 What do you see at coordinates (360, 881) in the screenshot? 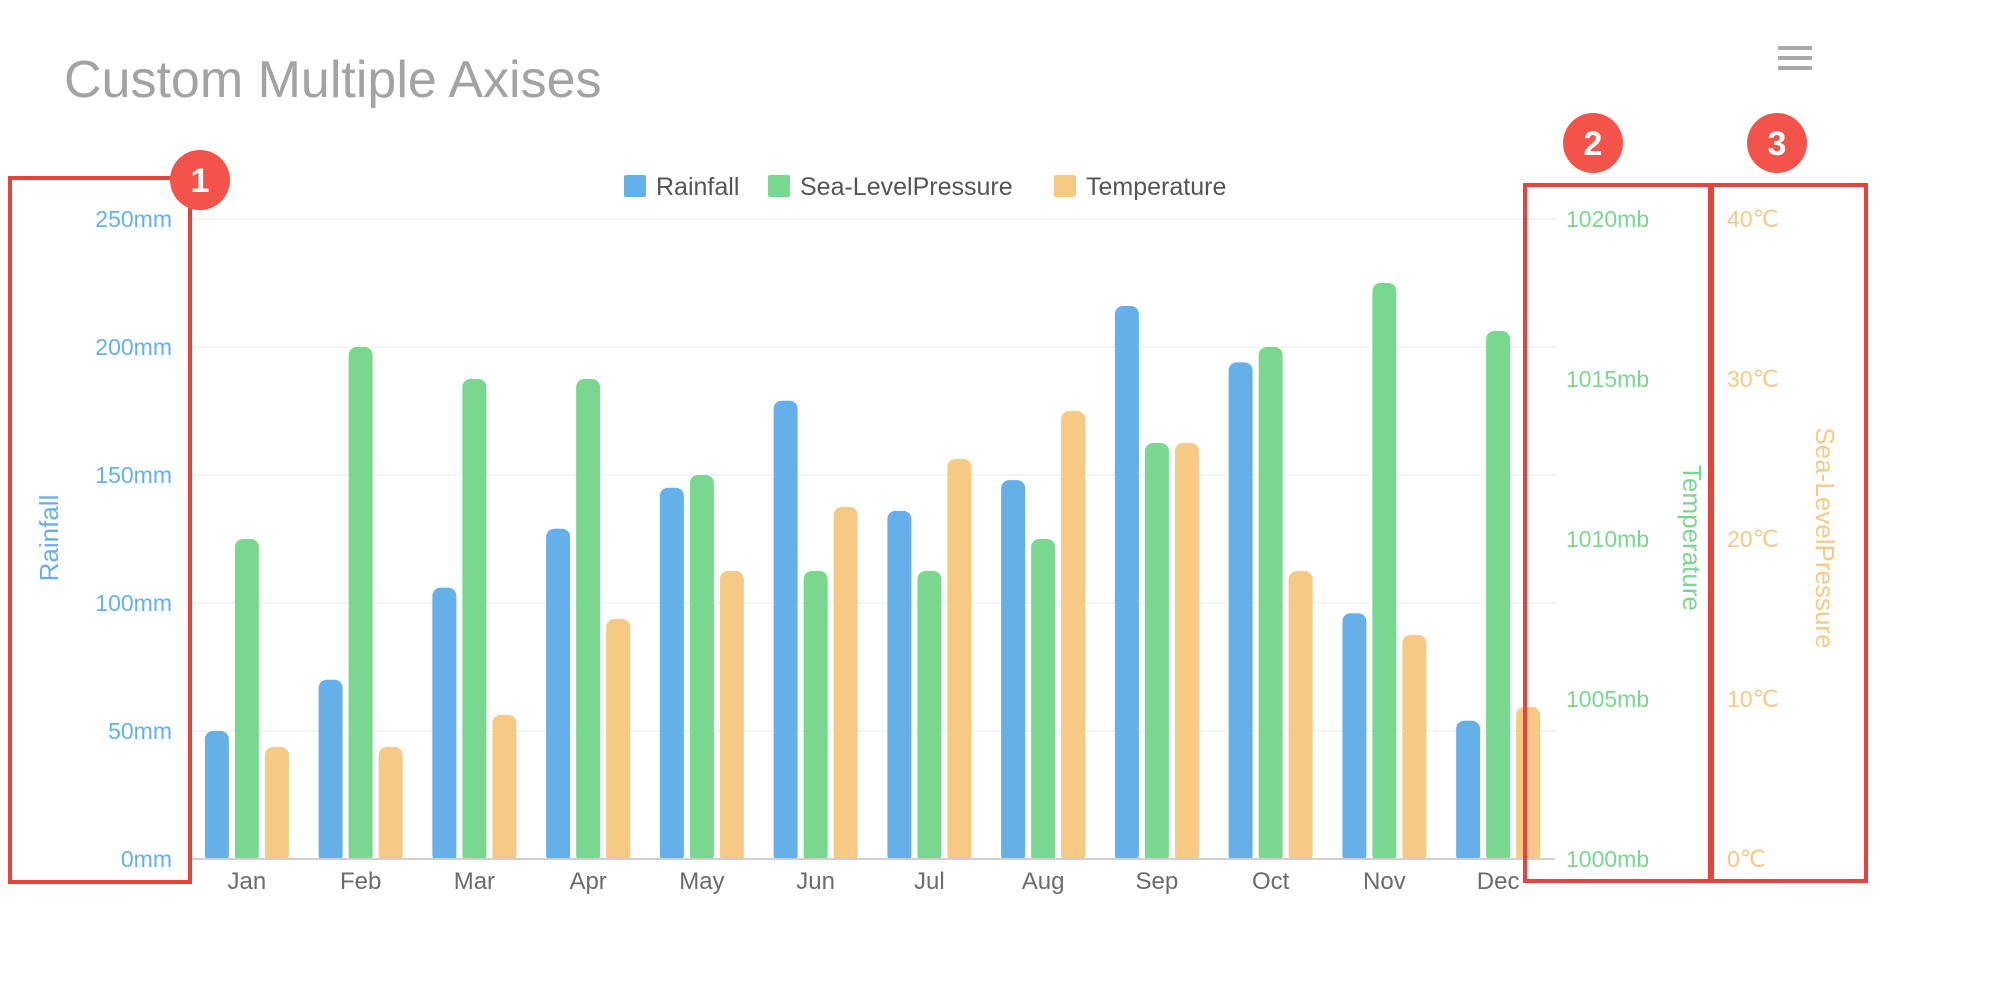
I see `x-tick-label: Feb` at bounding box center [360, 881].